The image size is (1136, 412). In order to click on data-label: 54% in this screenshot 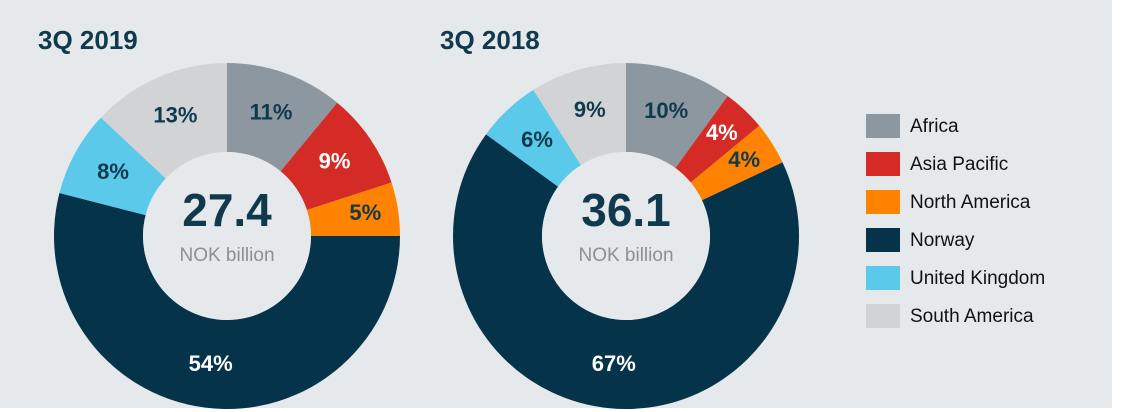, I will do `click(211, 363)`.